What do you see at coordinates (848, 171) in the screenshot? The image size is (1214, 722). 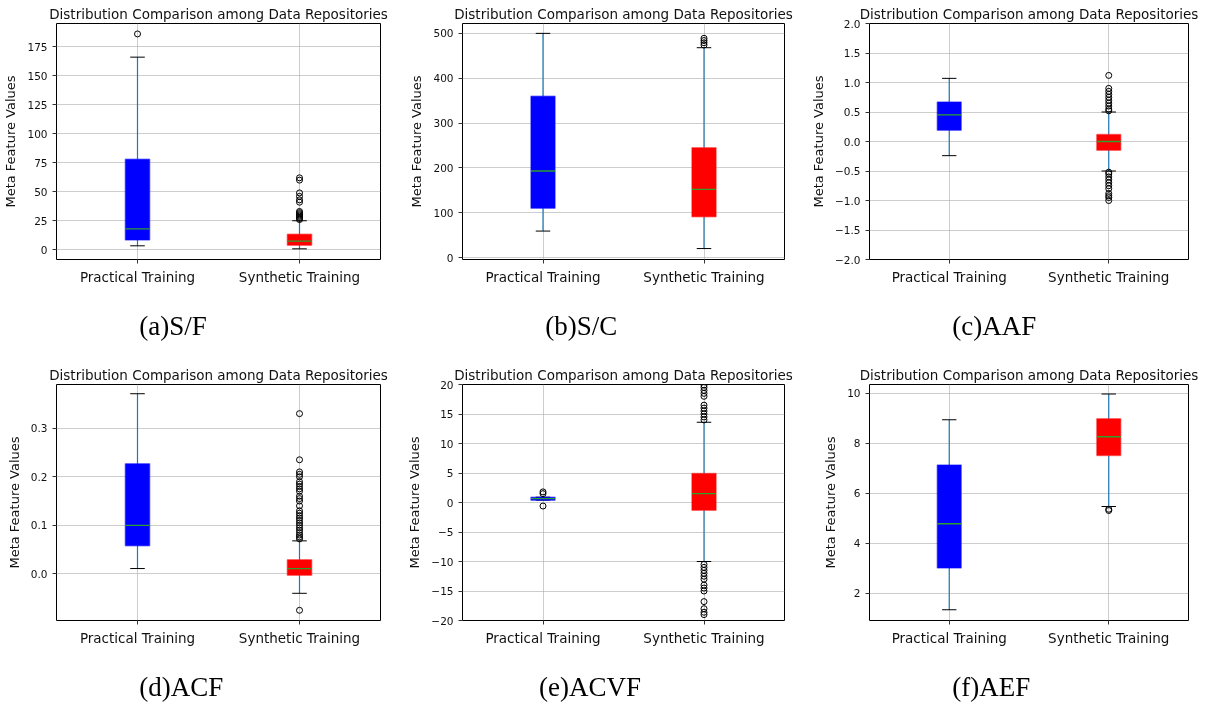 I see `y-tick-label: −0.5` at bounding box center [848, 171].